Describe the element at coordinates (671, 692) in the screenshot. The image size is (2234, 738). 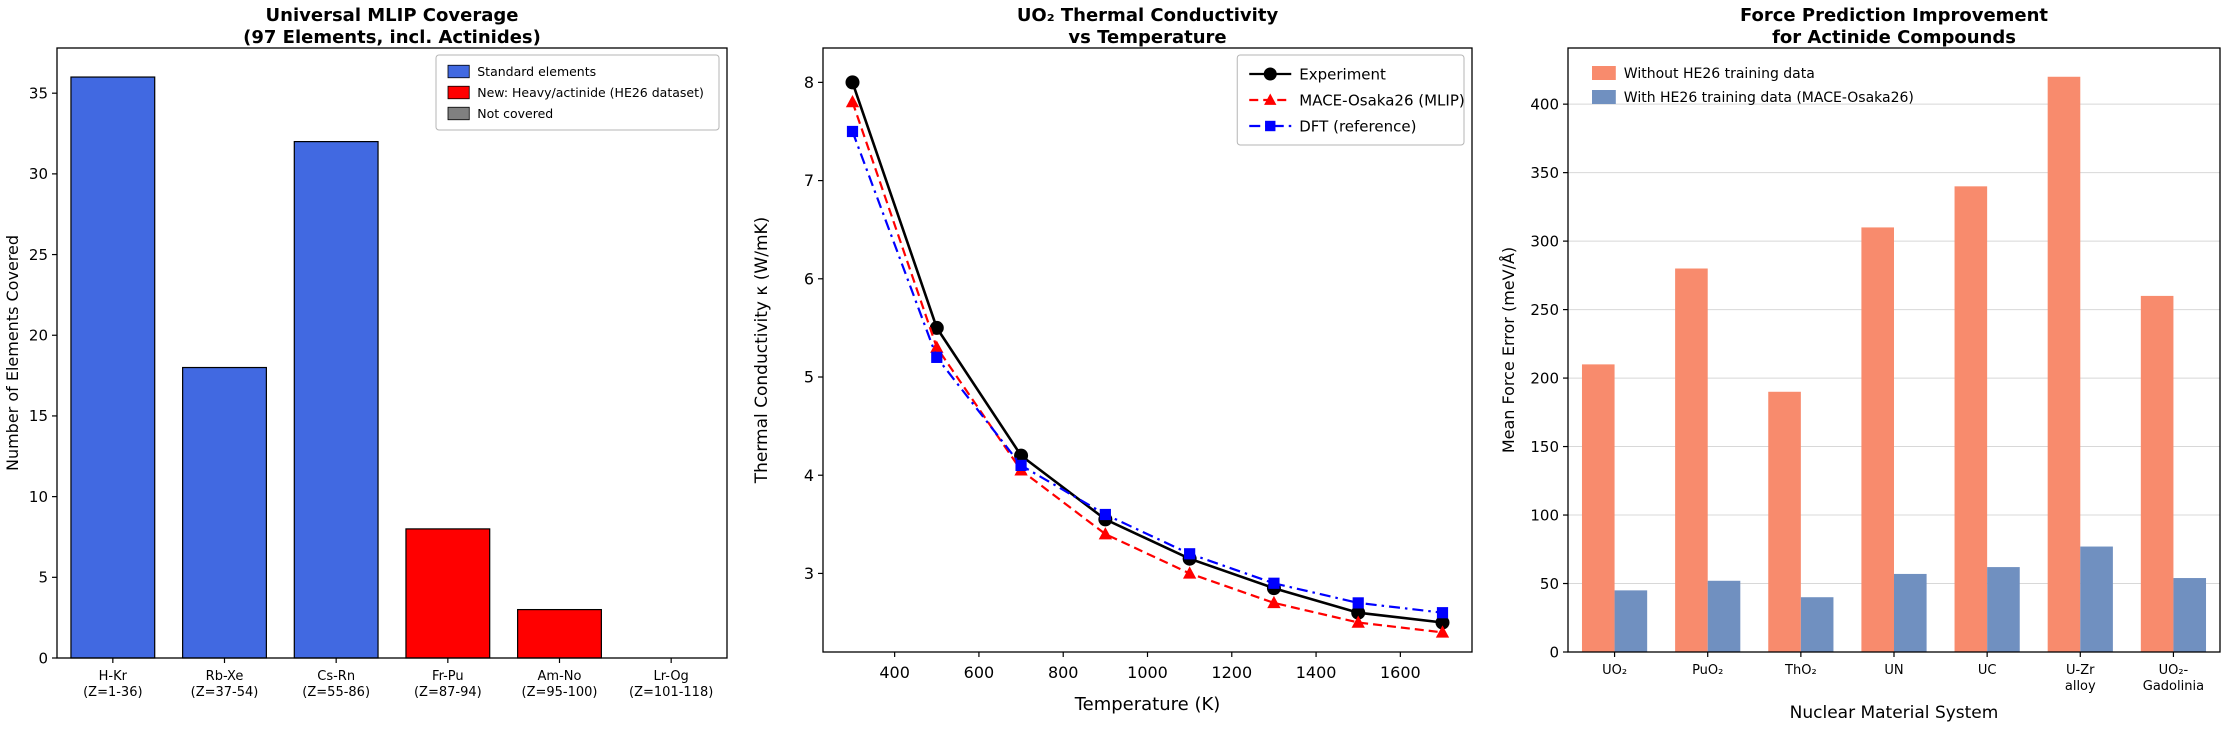
I see `x-tick-label: (Z=101-118)` at that location.